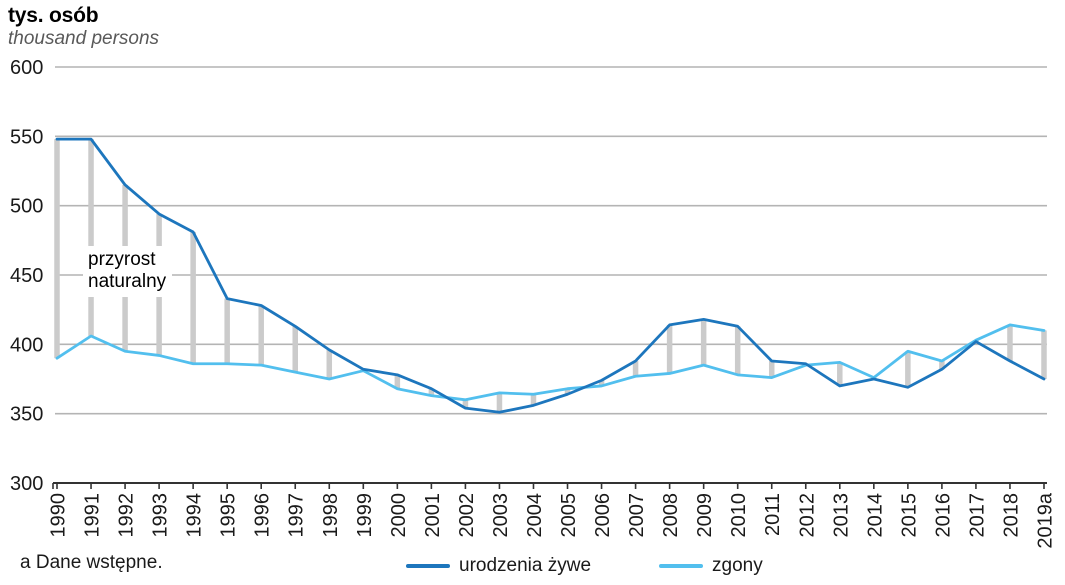 This screenshot has height=585, width=1065. What do you see at coordinates (737, 565) in the screenshot?
I see `legend-label-deaths: zgony` at bounding box center [737, 565].